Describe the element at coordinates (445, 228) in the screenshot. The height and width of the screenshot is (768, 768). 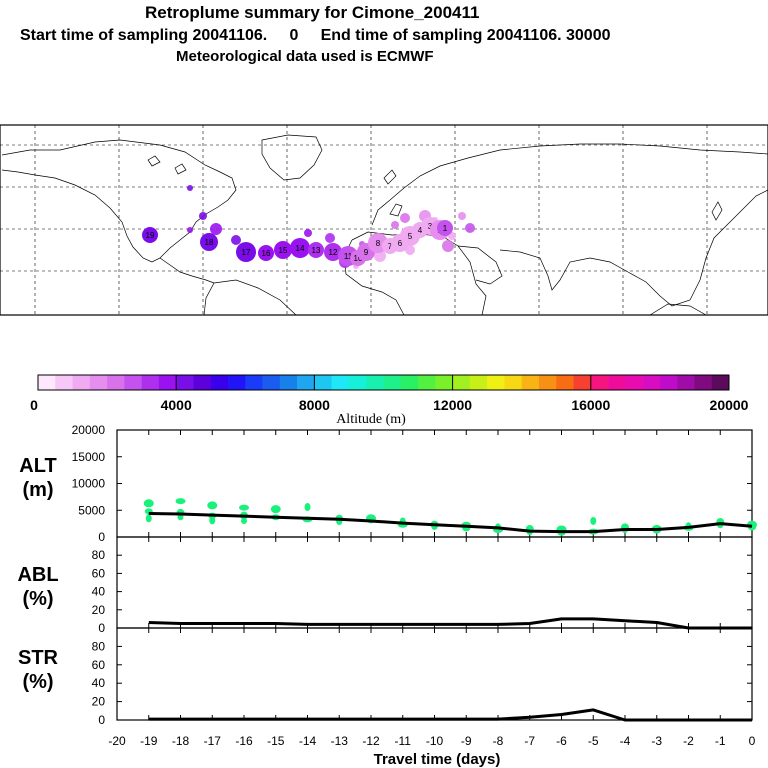
I see `plume-day-label: 1` at that location.